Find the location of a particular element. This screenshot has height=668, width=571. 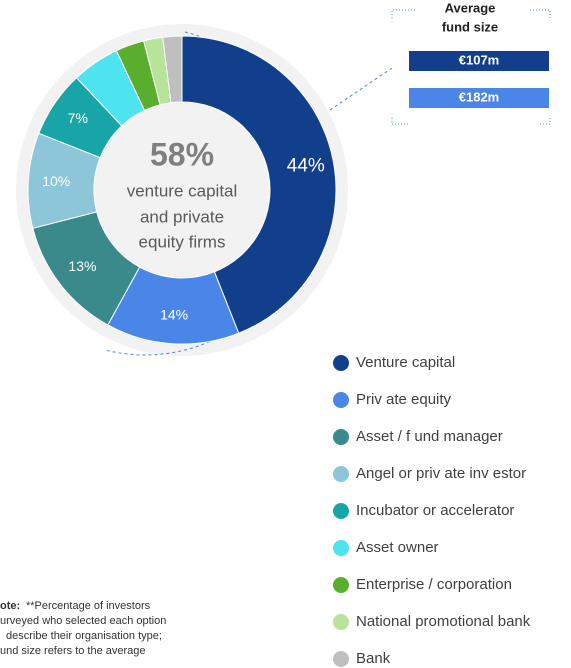

callout-value: €107m is located at coordinates (479, 59).